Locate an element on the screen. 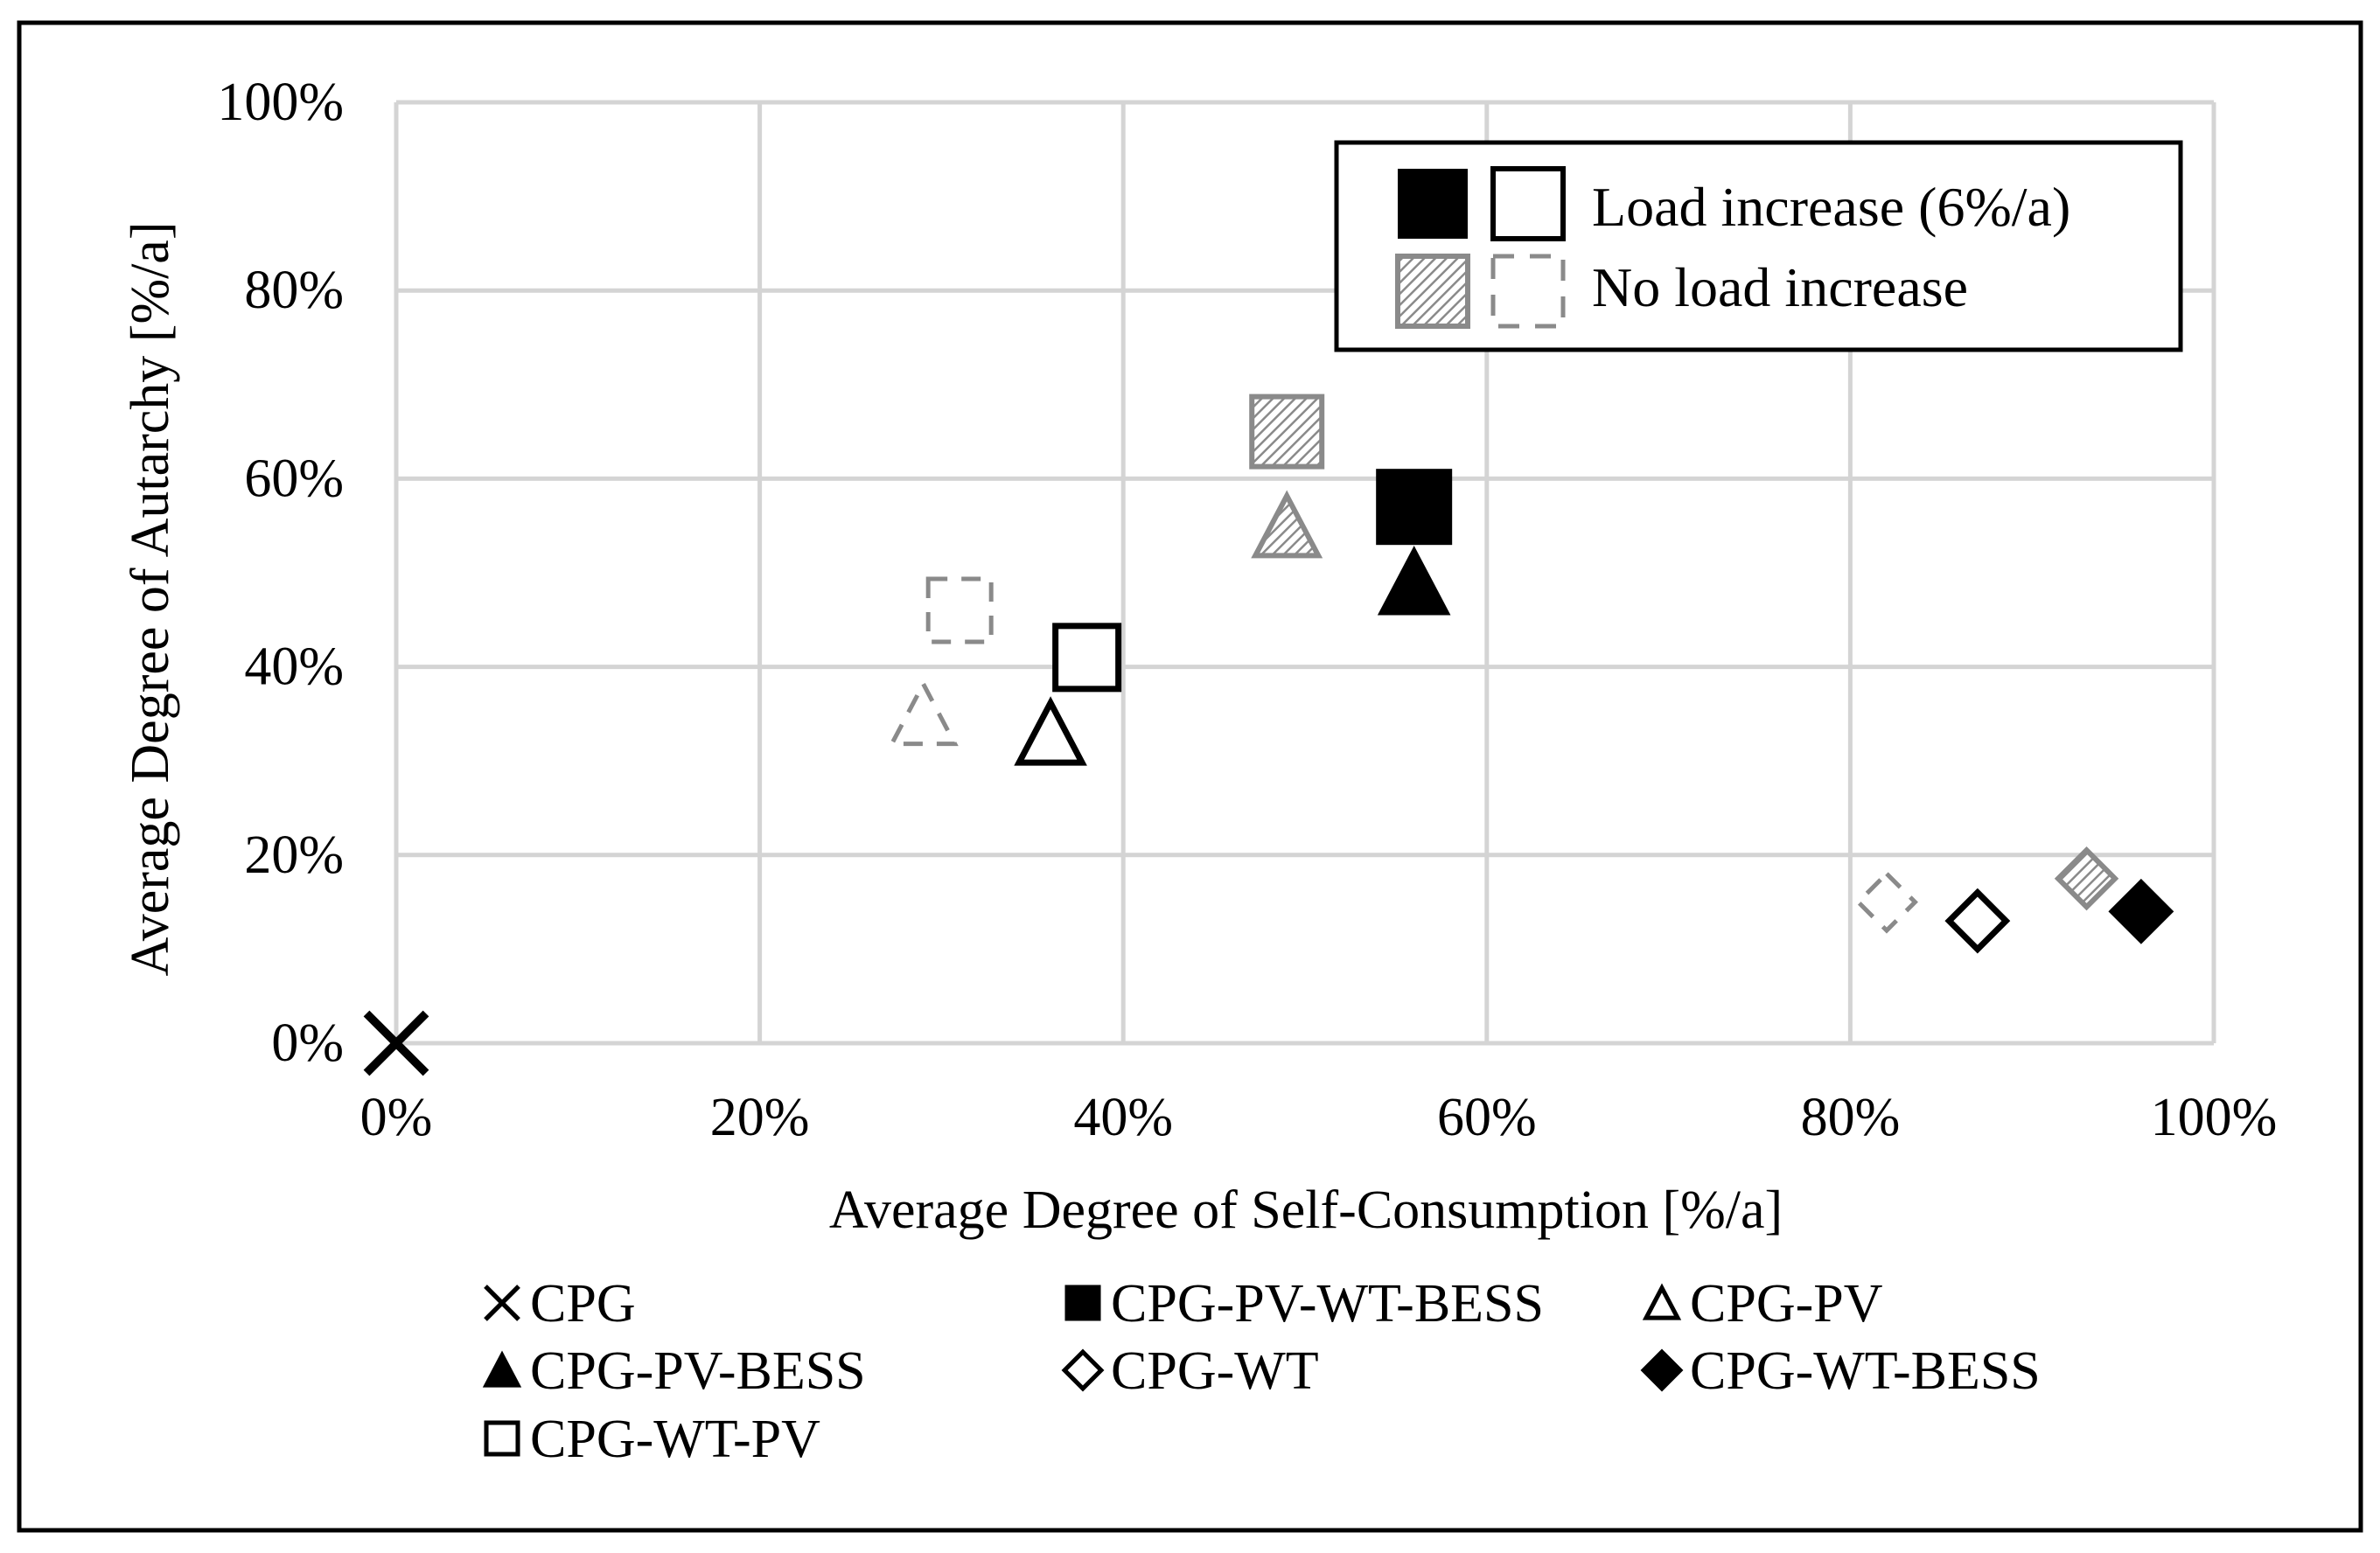 The height and width of the screenshot is (1553, 2380). legend-label-cpg: CPG is located at coordinates (583, 1304).